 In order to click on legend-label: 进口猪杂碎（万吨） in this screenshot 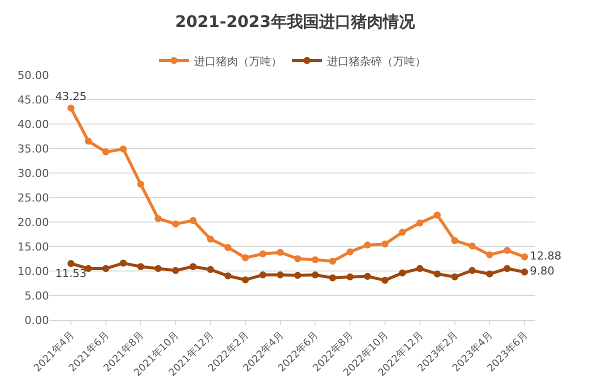, I will do `click(376, 61)`.